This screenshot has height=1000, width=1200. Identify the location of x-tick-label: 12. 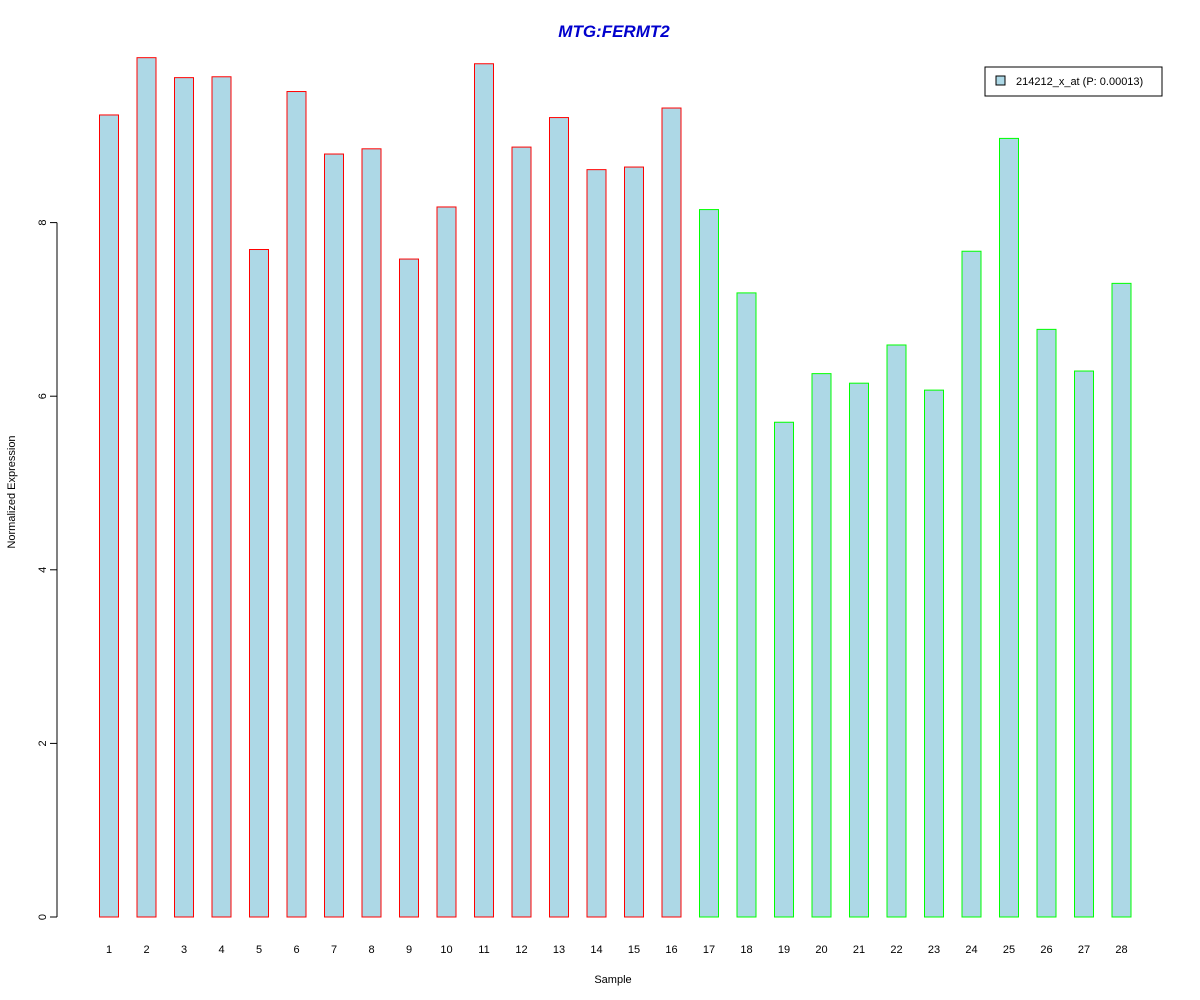
(521, 950).